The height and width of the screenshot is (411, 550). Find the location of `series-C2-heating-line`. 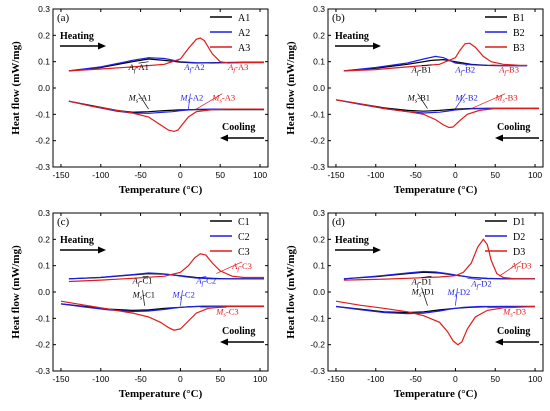

series-C2-heating-line is located at coordinates (166, 276).